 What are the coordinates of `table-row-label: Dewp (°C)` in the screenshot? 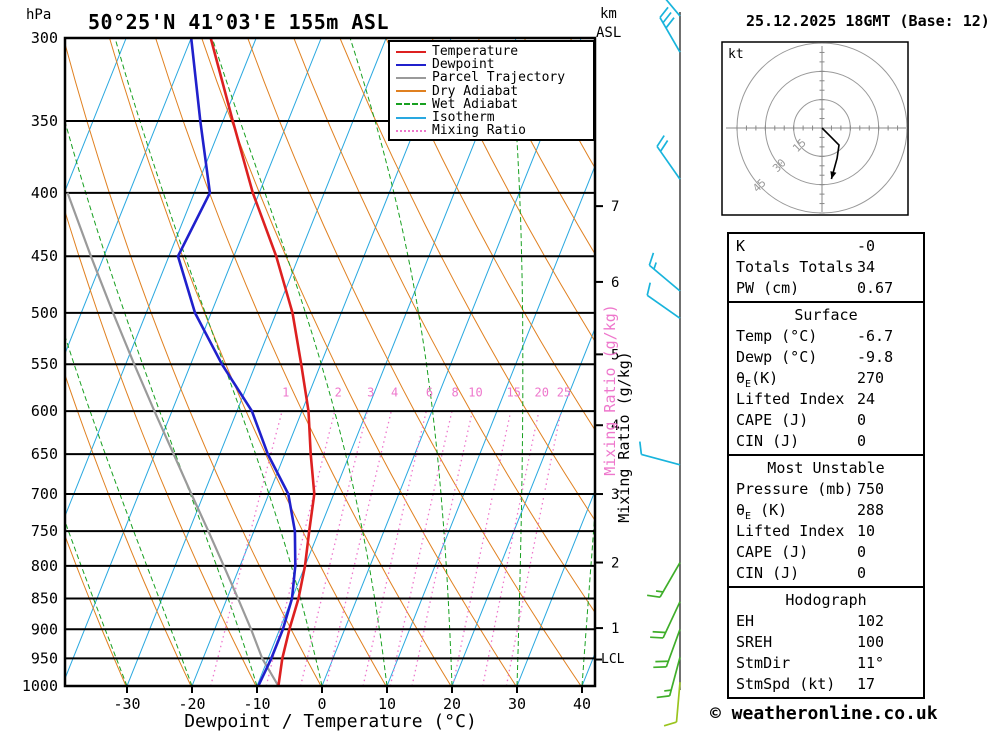 It's located at (777, 357).